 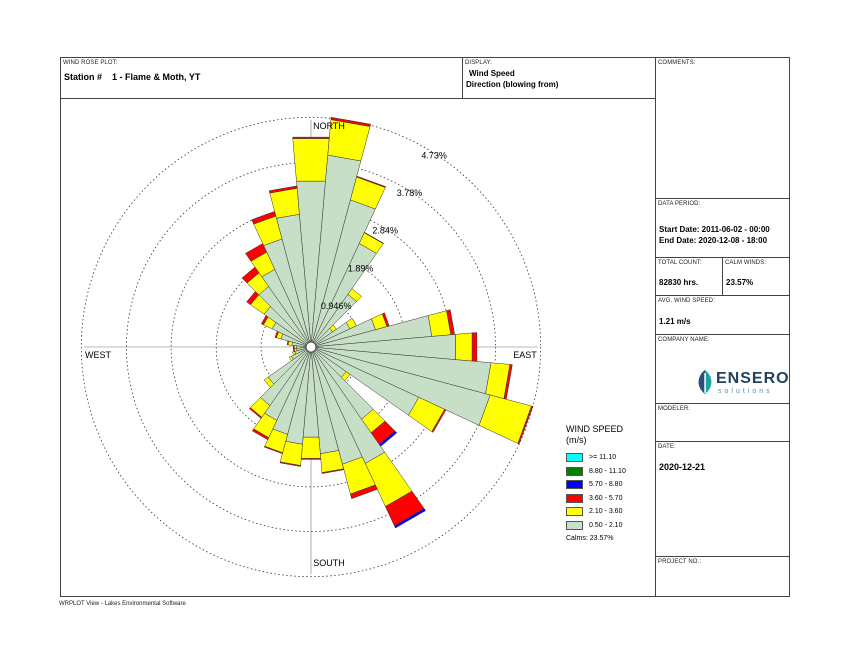 I want to click on legend-label: 3.60 - 5.70, so click(x=606, y=498).